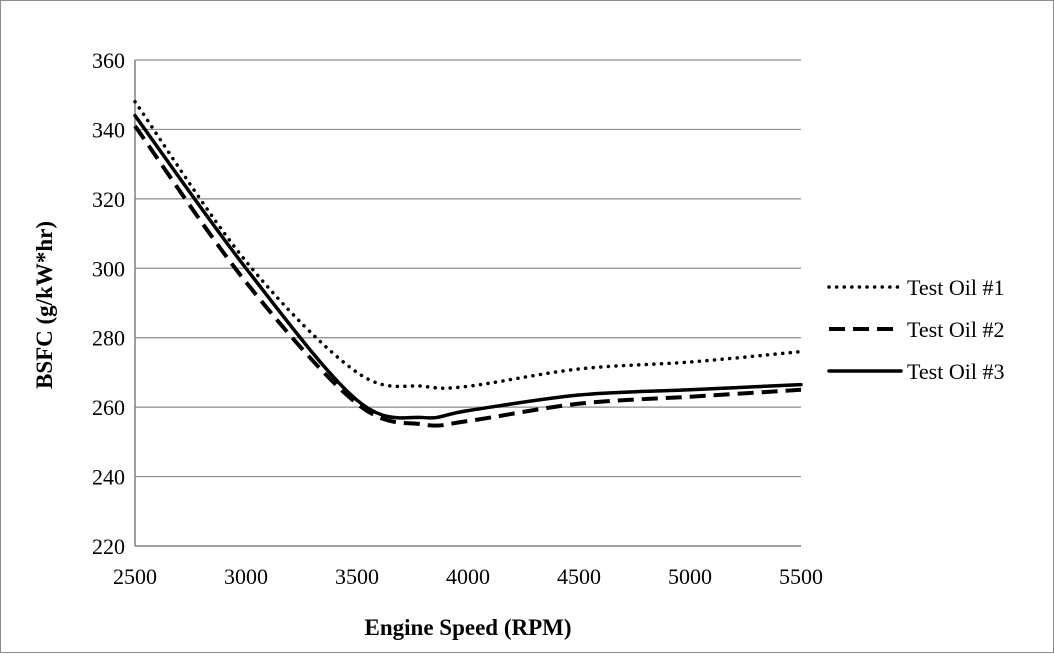  Describe the element at coordinates (108, 407) in the screenshot. I see `y-tick-label: 260` at that location.